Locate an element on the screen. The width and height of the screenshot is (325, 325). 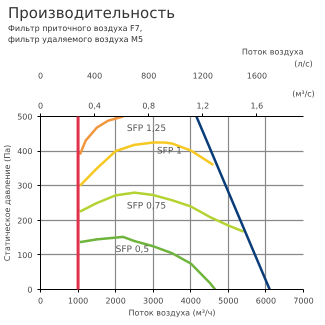
text: 1,2 is located at coordinates (203, 106).